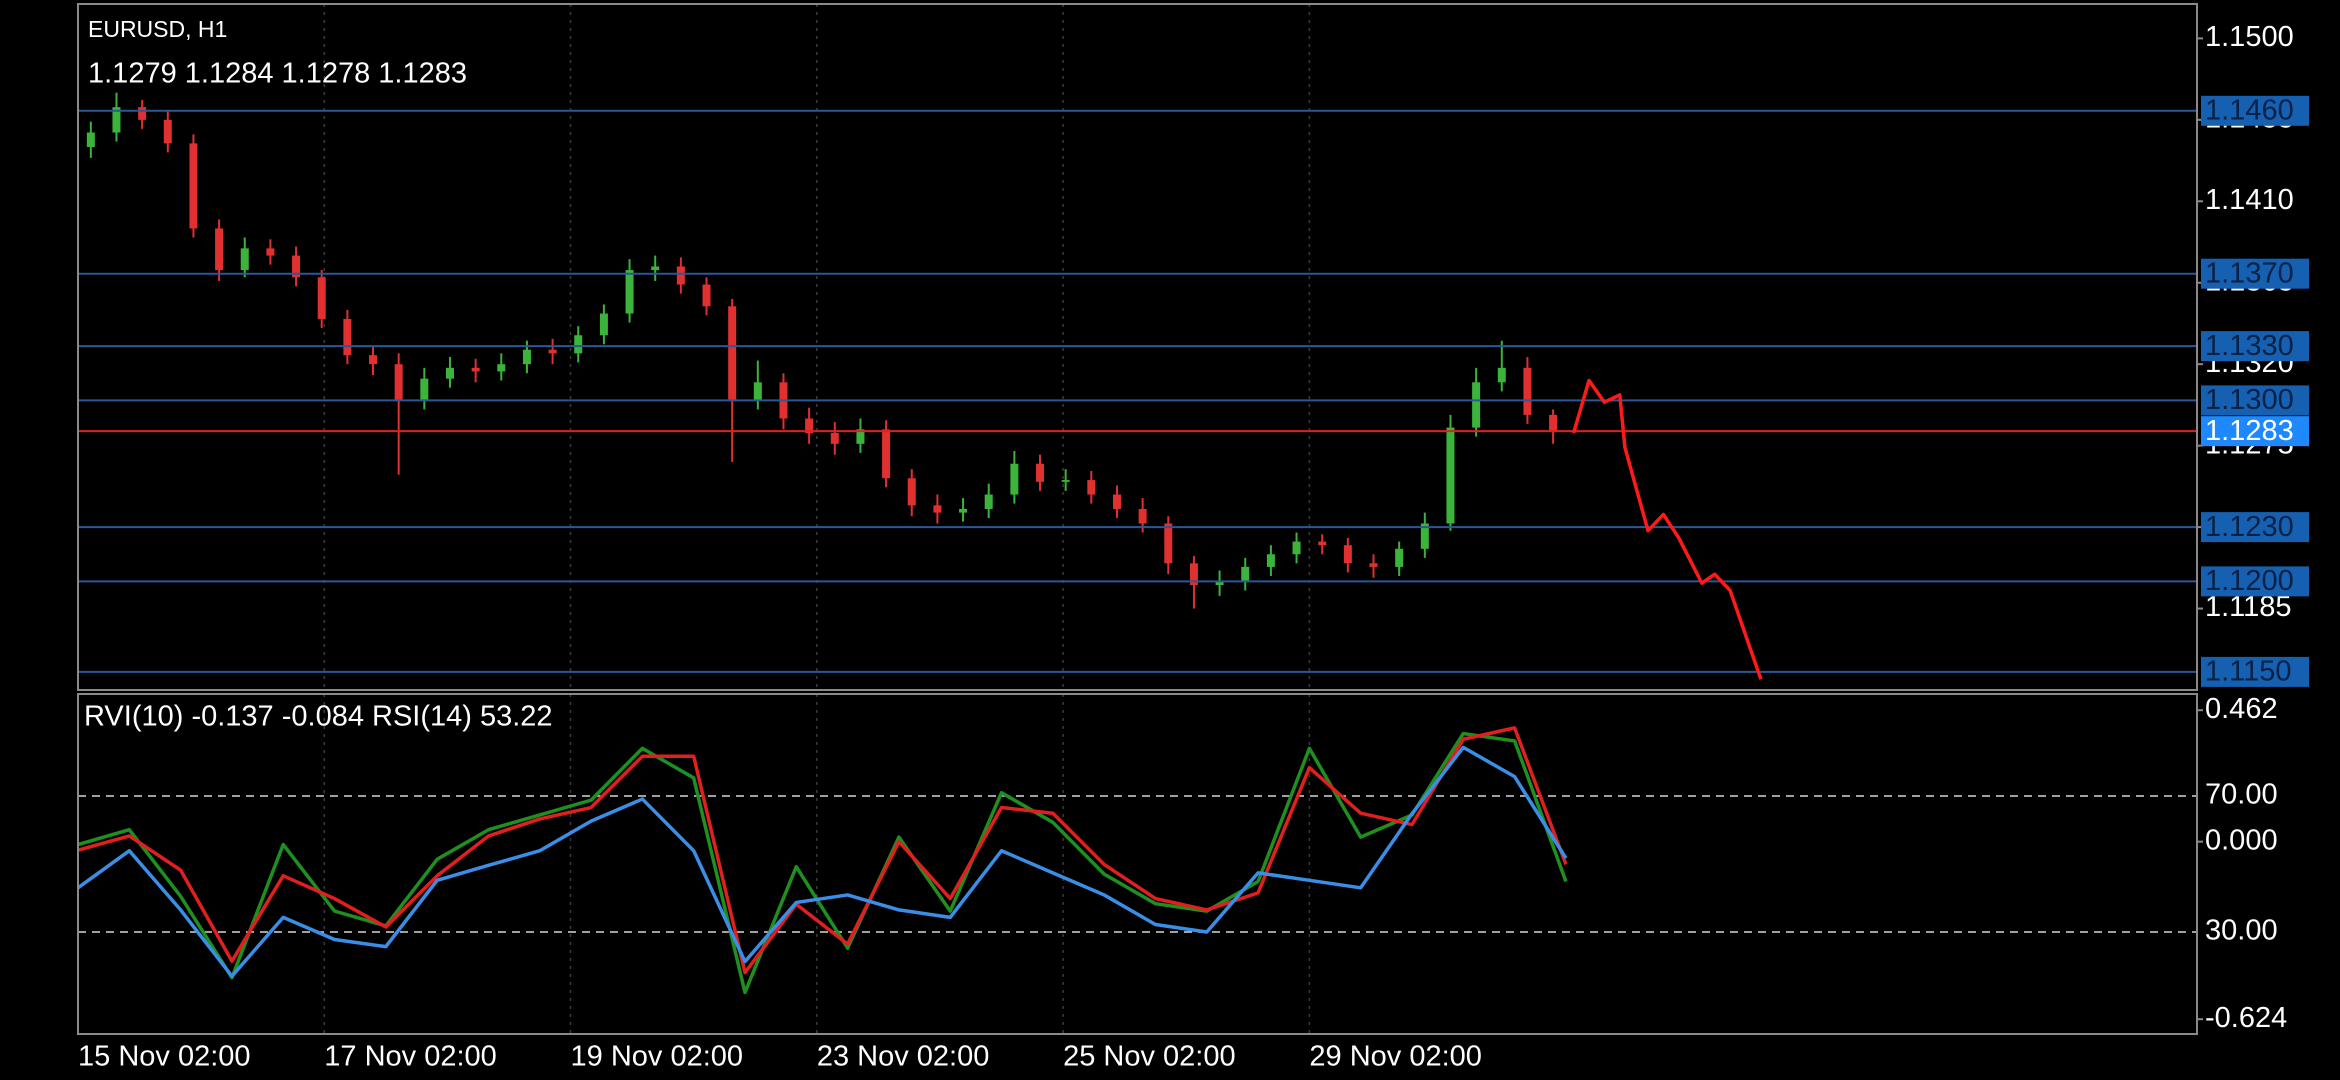  What do you see at coordinates (2249, 527) in the screenshot?
I see `level-tag-label: 1.1230` at bounding box center [2249, 527].